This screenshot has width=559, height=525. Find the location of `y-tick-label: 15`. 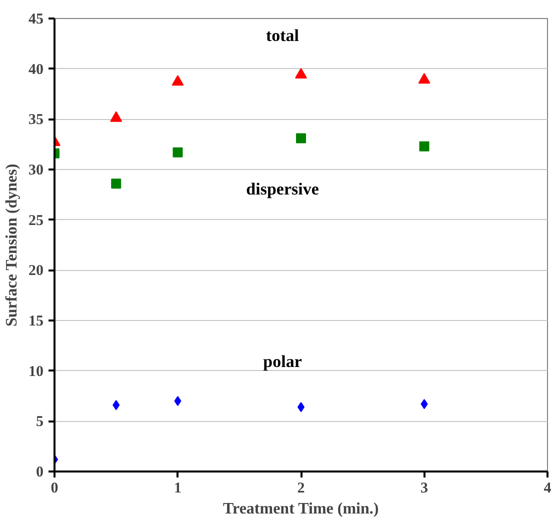

y-tick-label: 15 is located at coordinates (36, 322).